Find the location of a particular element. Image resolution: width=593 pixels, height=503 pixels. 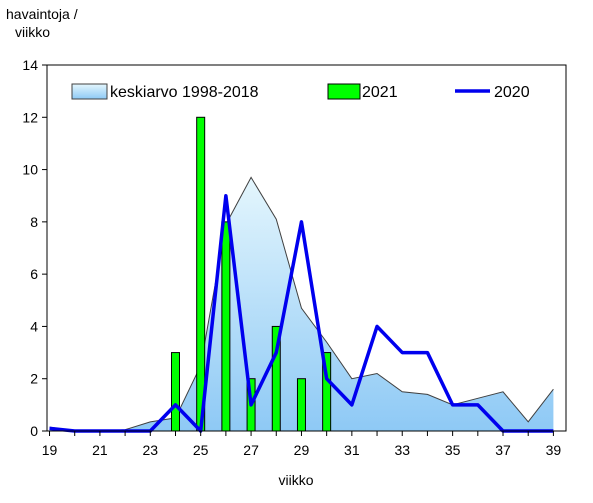

y-axis-label-line-1: havaintoja / is located at coordinates (42, 14).